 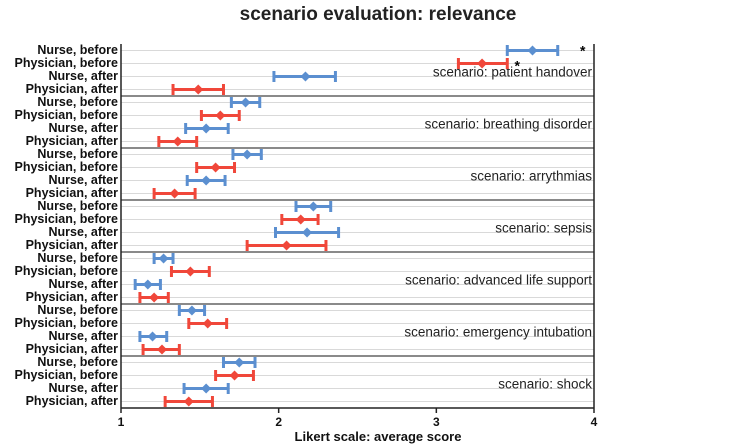 I want to click on scenario-label: scenario: arrythmias, so click(x=531, y=176).